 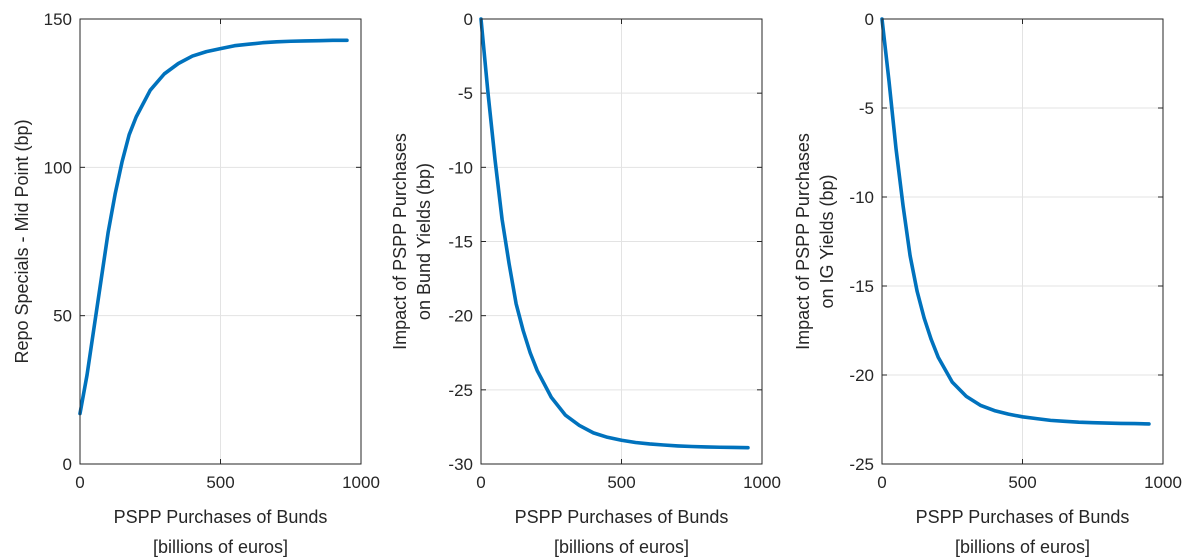 I want to click on y-axis-label: on Bund Yields (bp), so click(x=424, y=241).